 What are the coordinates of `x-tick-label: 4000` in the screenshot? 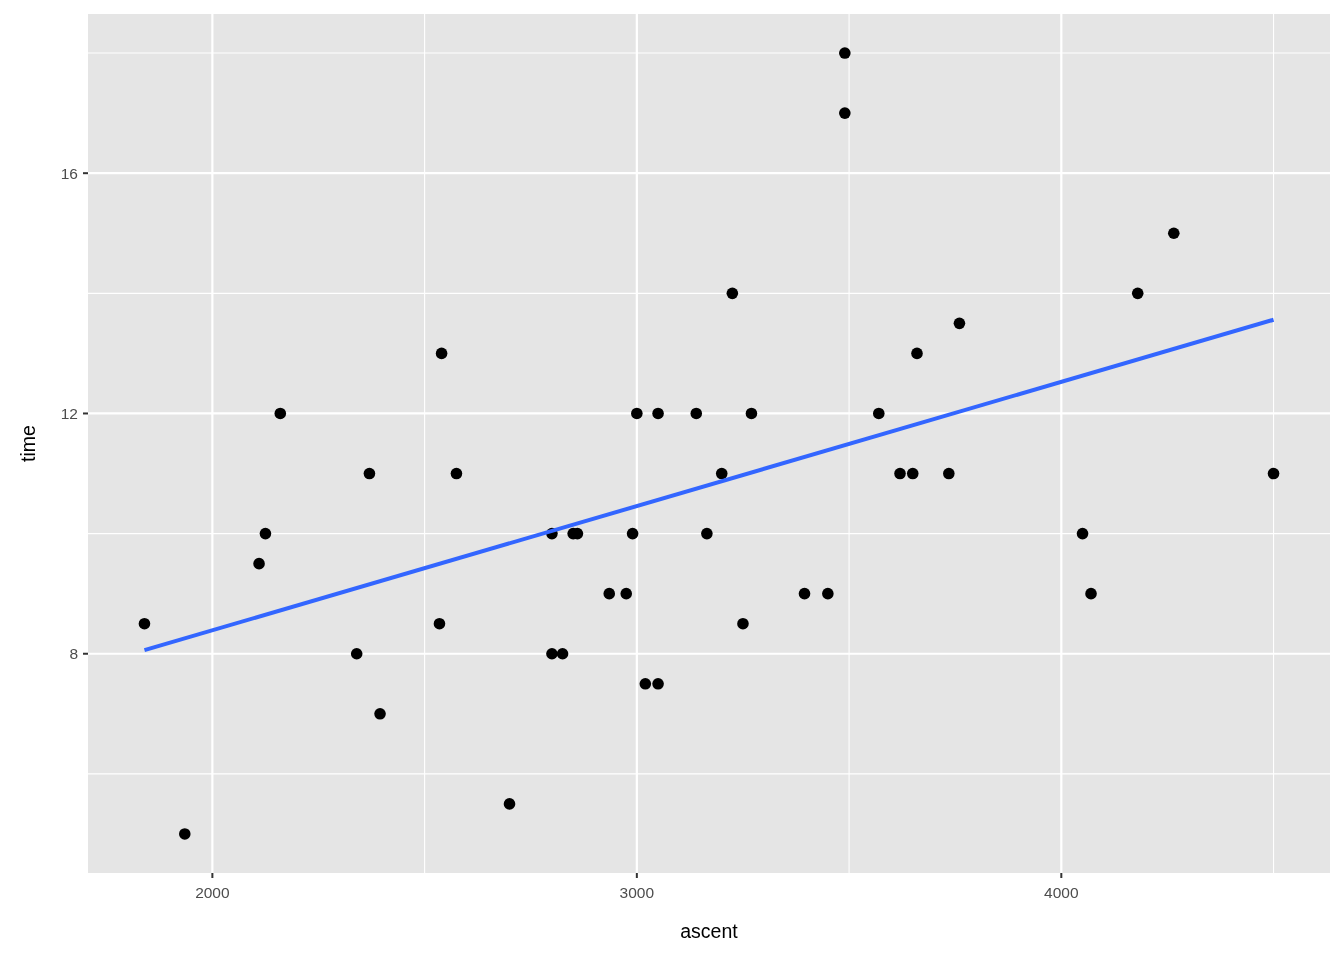 It's located at (1061, 892).